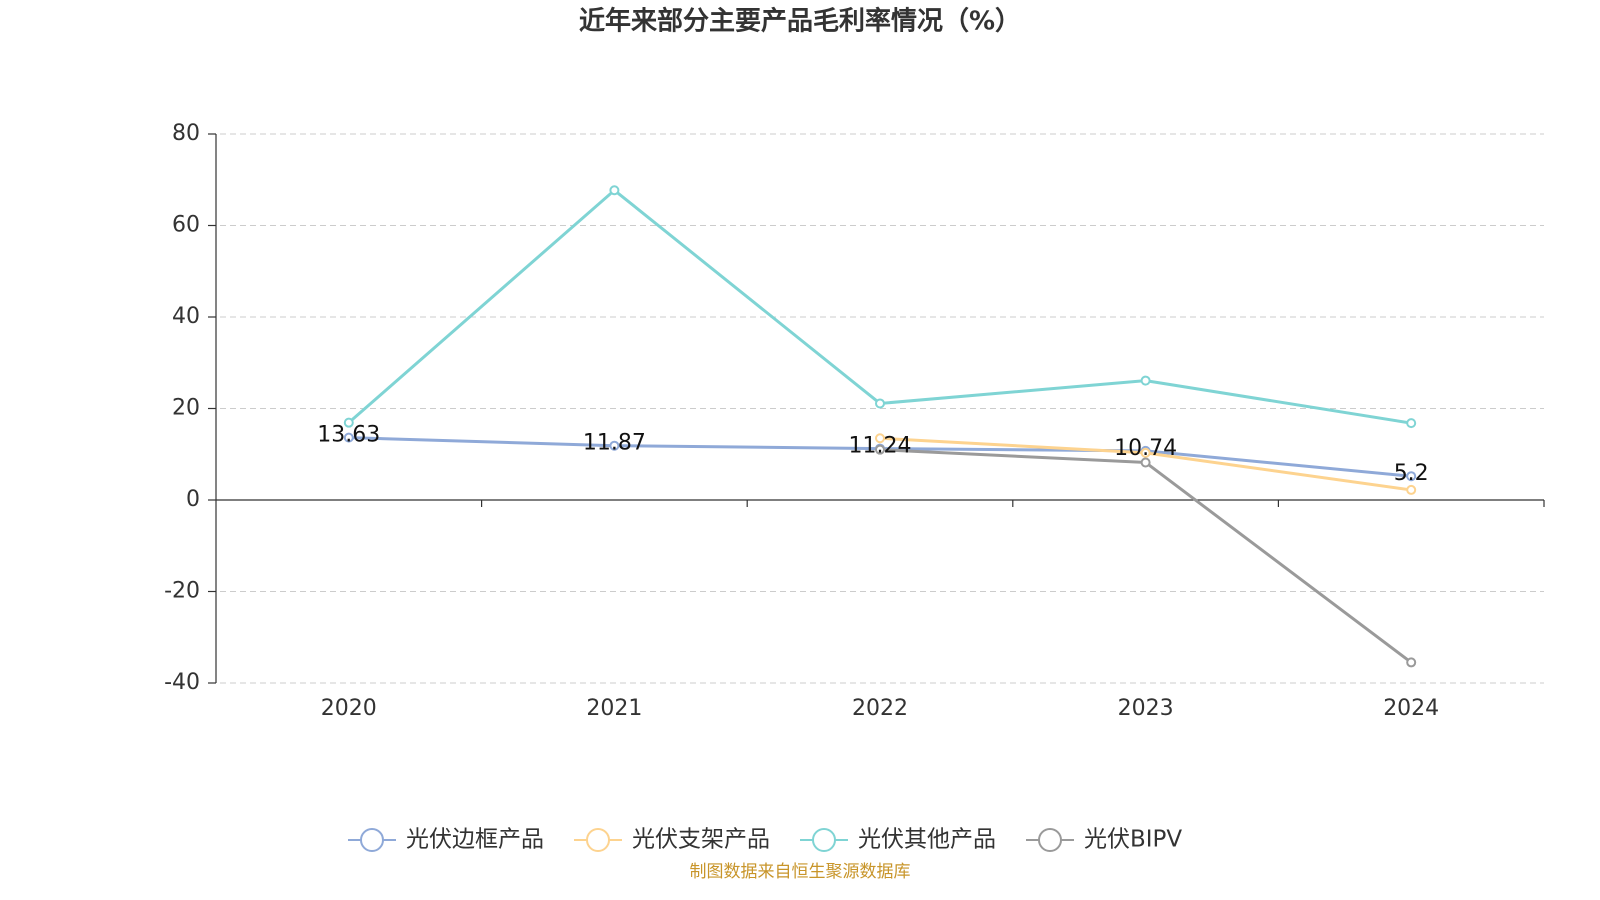  What do you see at coordinates (182, 591) in the screenshot?
I see `y-tick-label: -20` at bounding box center [182, 591].